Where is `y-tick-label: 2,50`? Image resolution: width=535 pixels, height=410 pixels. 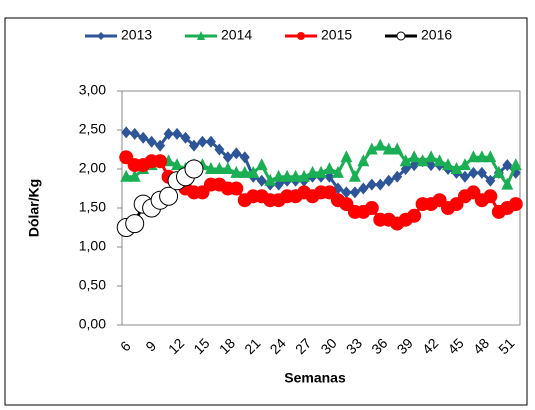
y-tick-label: 2,50 is located at coordinates (92, 129).